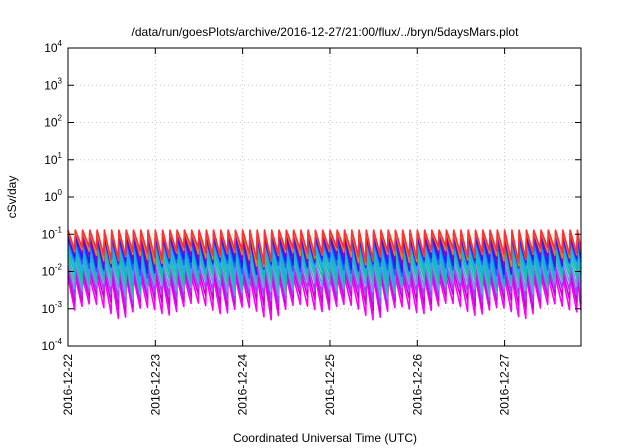 This screenshot has height=448, width=640. I want to click on y-axis-label: cSv/day, so click(12, 197).